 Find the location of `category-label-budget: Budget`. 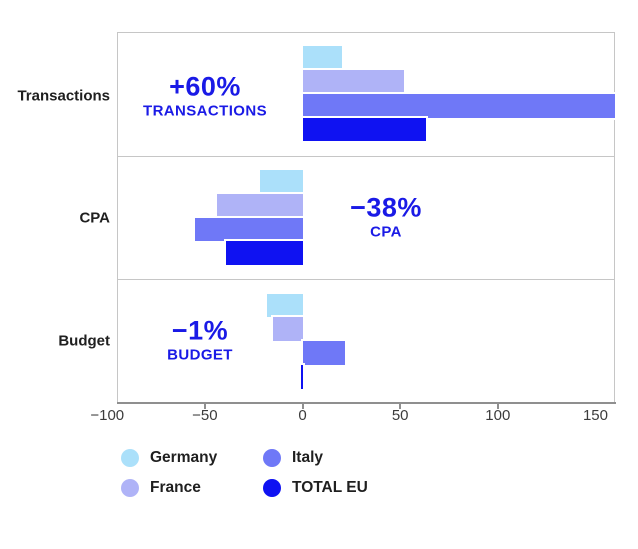

category-label-budget: Budget is located at coordinates (84, 341).